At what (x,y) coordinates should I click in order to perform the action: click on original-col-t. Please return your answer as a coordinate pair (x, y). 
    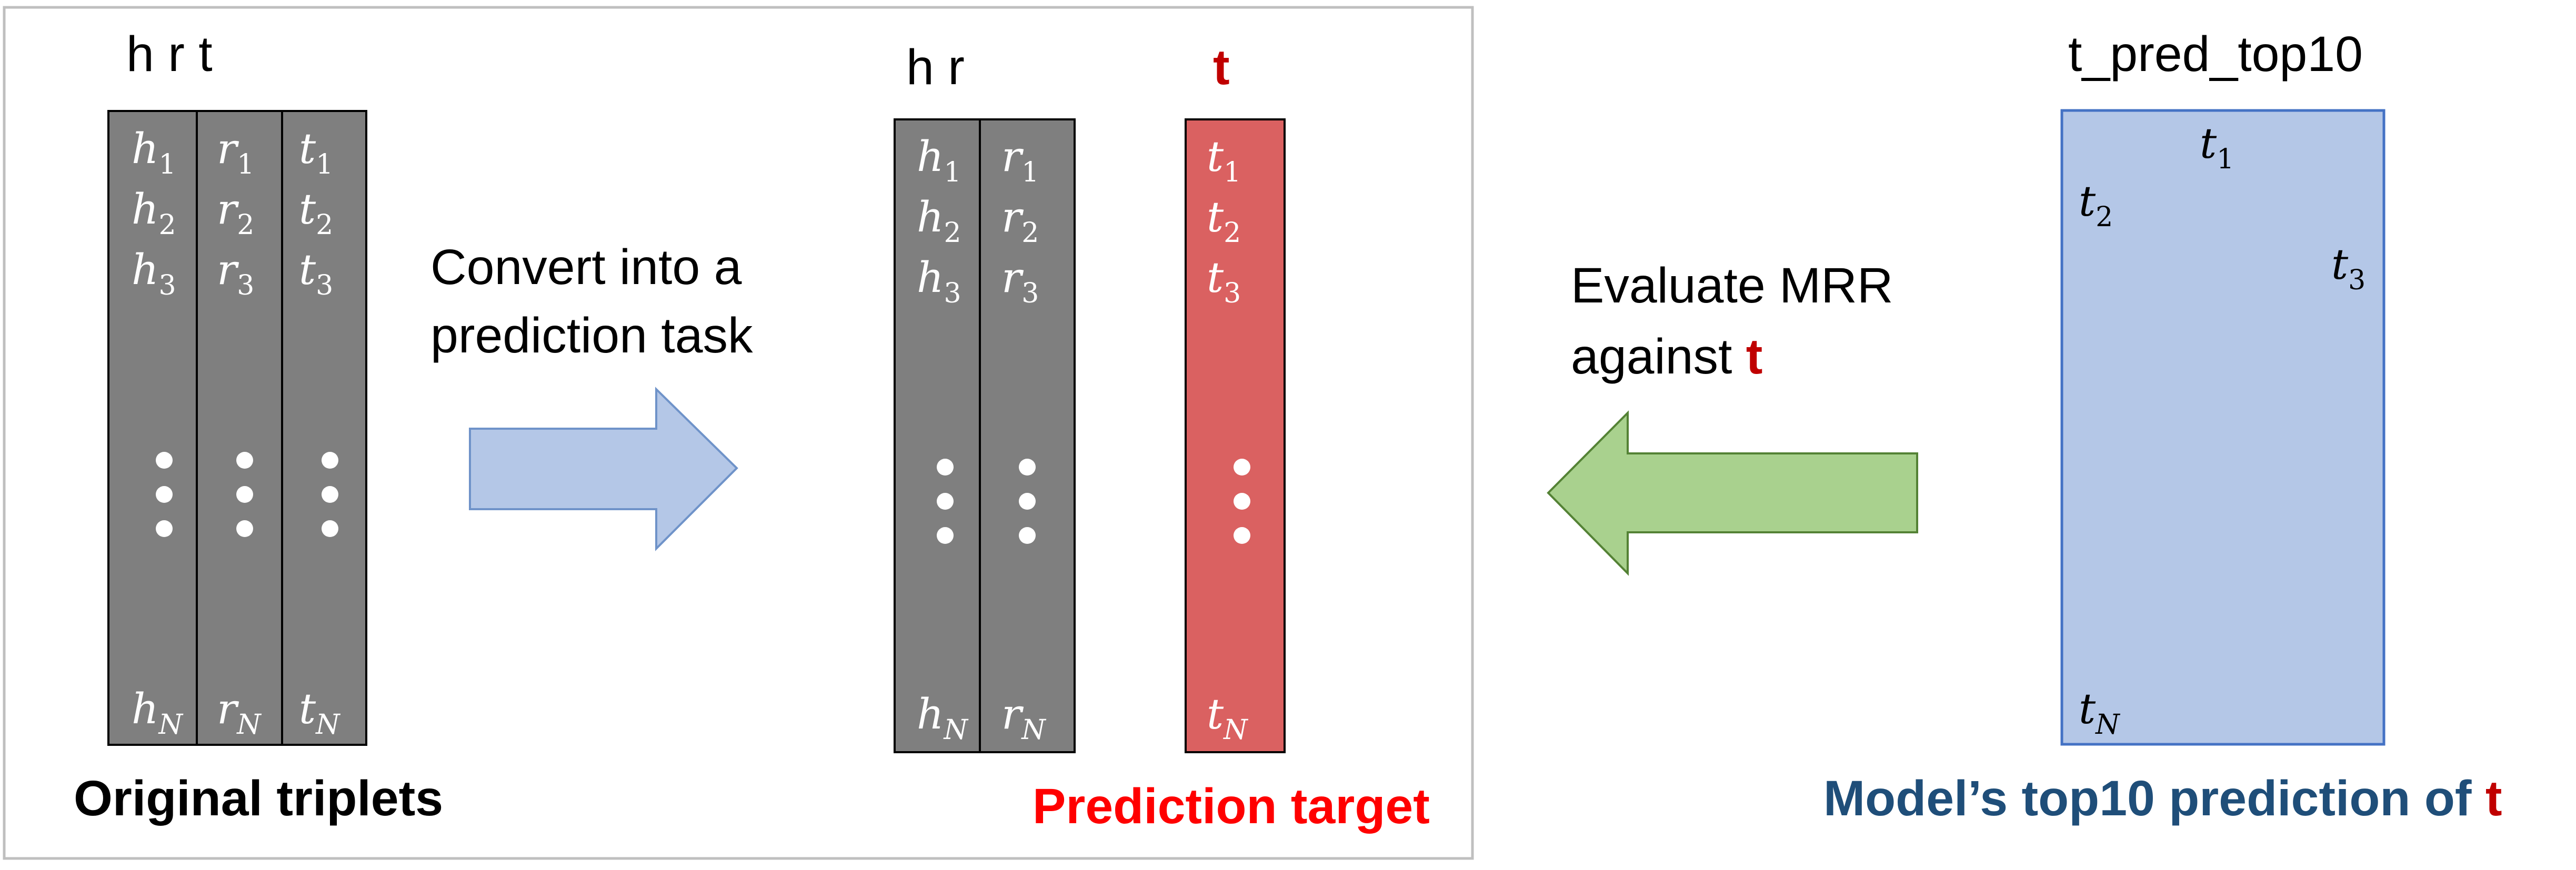
    Looking at the image, I should click on (324, 428).